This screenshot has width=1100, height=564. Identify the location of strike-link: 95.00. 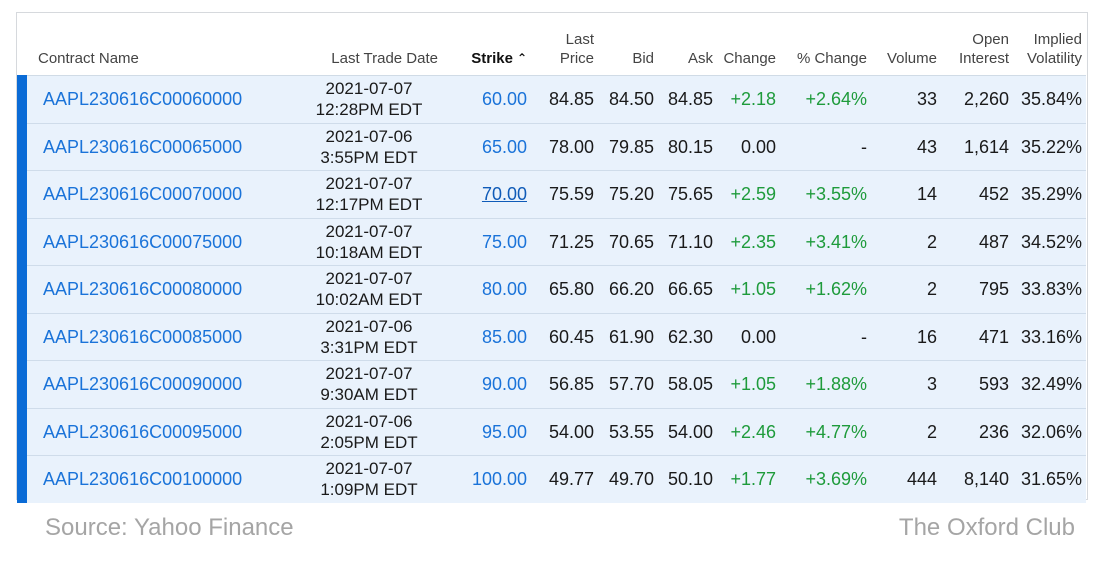
(504, 431).